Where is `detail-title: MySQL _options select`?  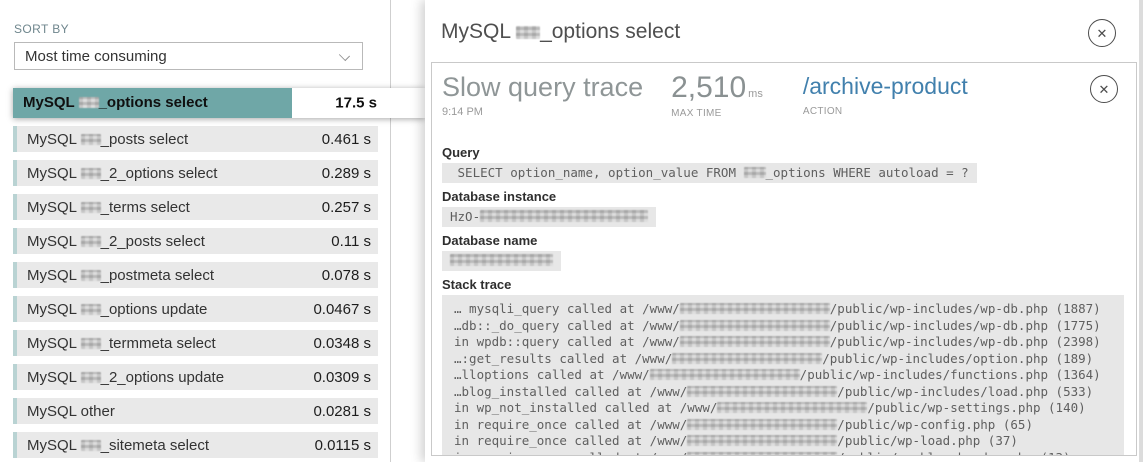
detail-title: MySQL _options select is located at coordinates (560, 32).